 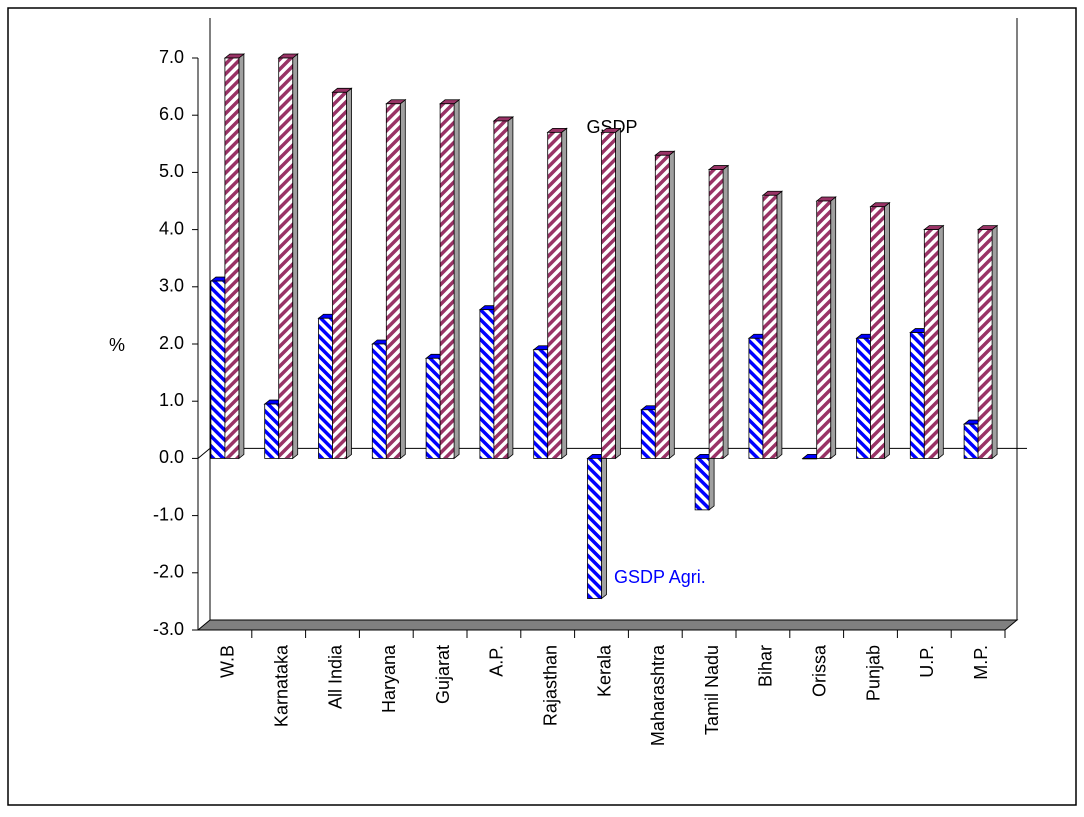 I want to click on annotation: GSDP, so click(x=611, y=127).